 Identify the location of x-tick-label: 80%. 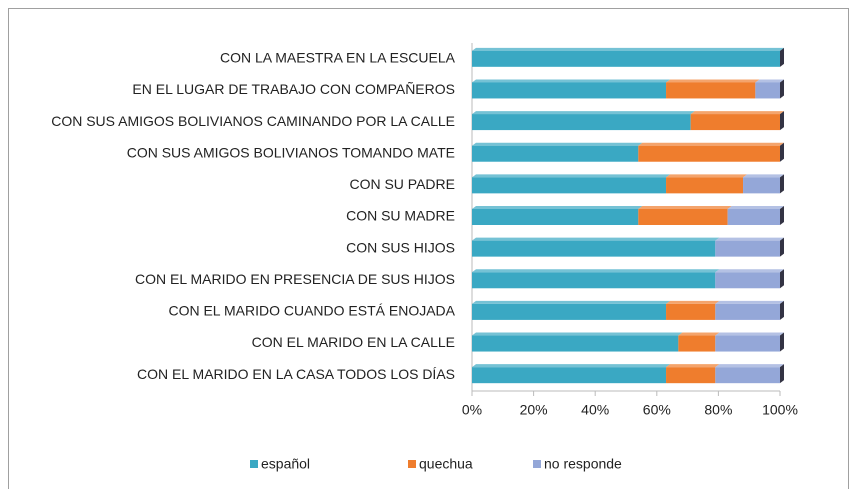
(718, 410).